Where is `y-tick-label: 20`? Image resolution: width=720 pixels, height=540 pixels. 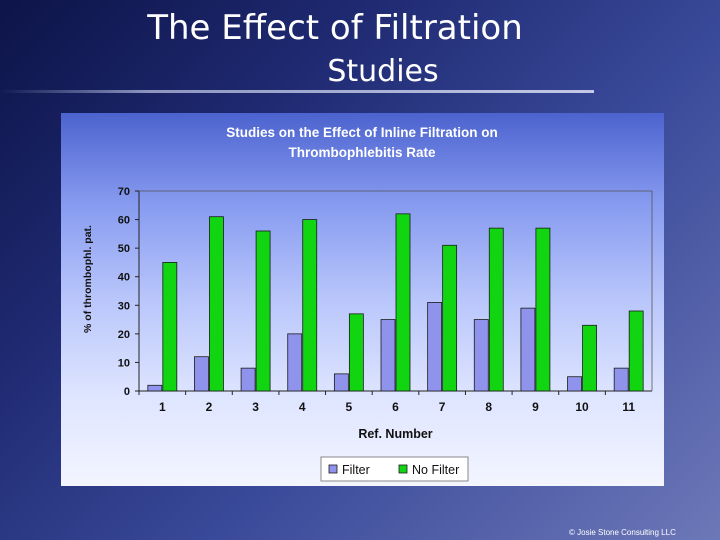
y-tick-label: 20 is located at coordinates (124, 335).